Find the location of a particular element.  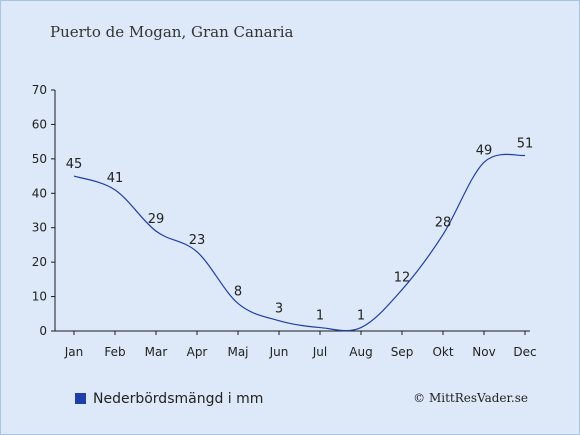

x-tick-label: Okt is located at coordinates (442, 352).